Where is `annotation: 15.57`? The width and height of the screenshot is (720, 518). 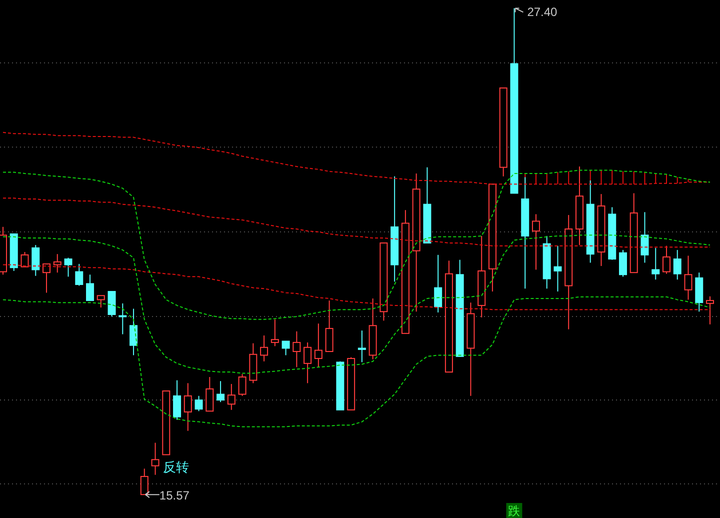
annotation: 15.57 is located at coordinates (174, 495).